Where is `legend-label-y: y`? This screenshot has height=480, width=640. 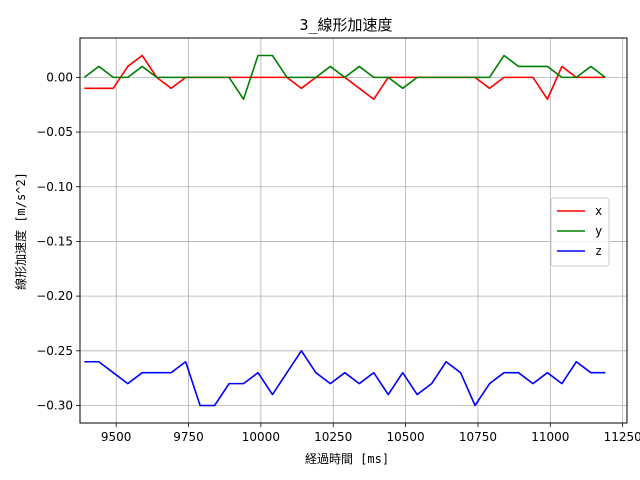 legend-label-y: y is located at coordinates (598, 231).